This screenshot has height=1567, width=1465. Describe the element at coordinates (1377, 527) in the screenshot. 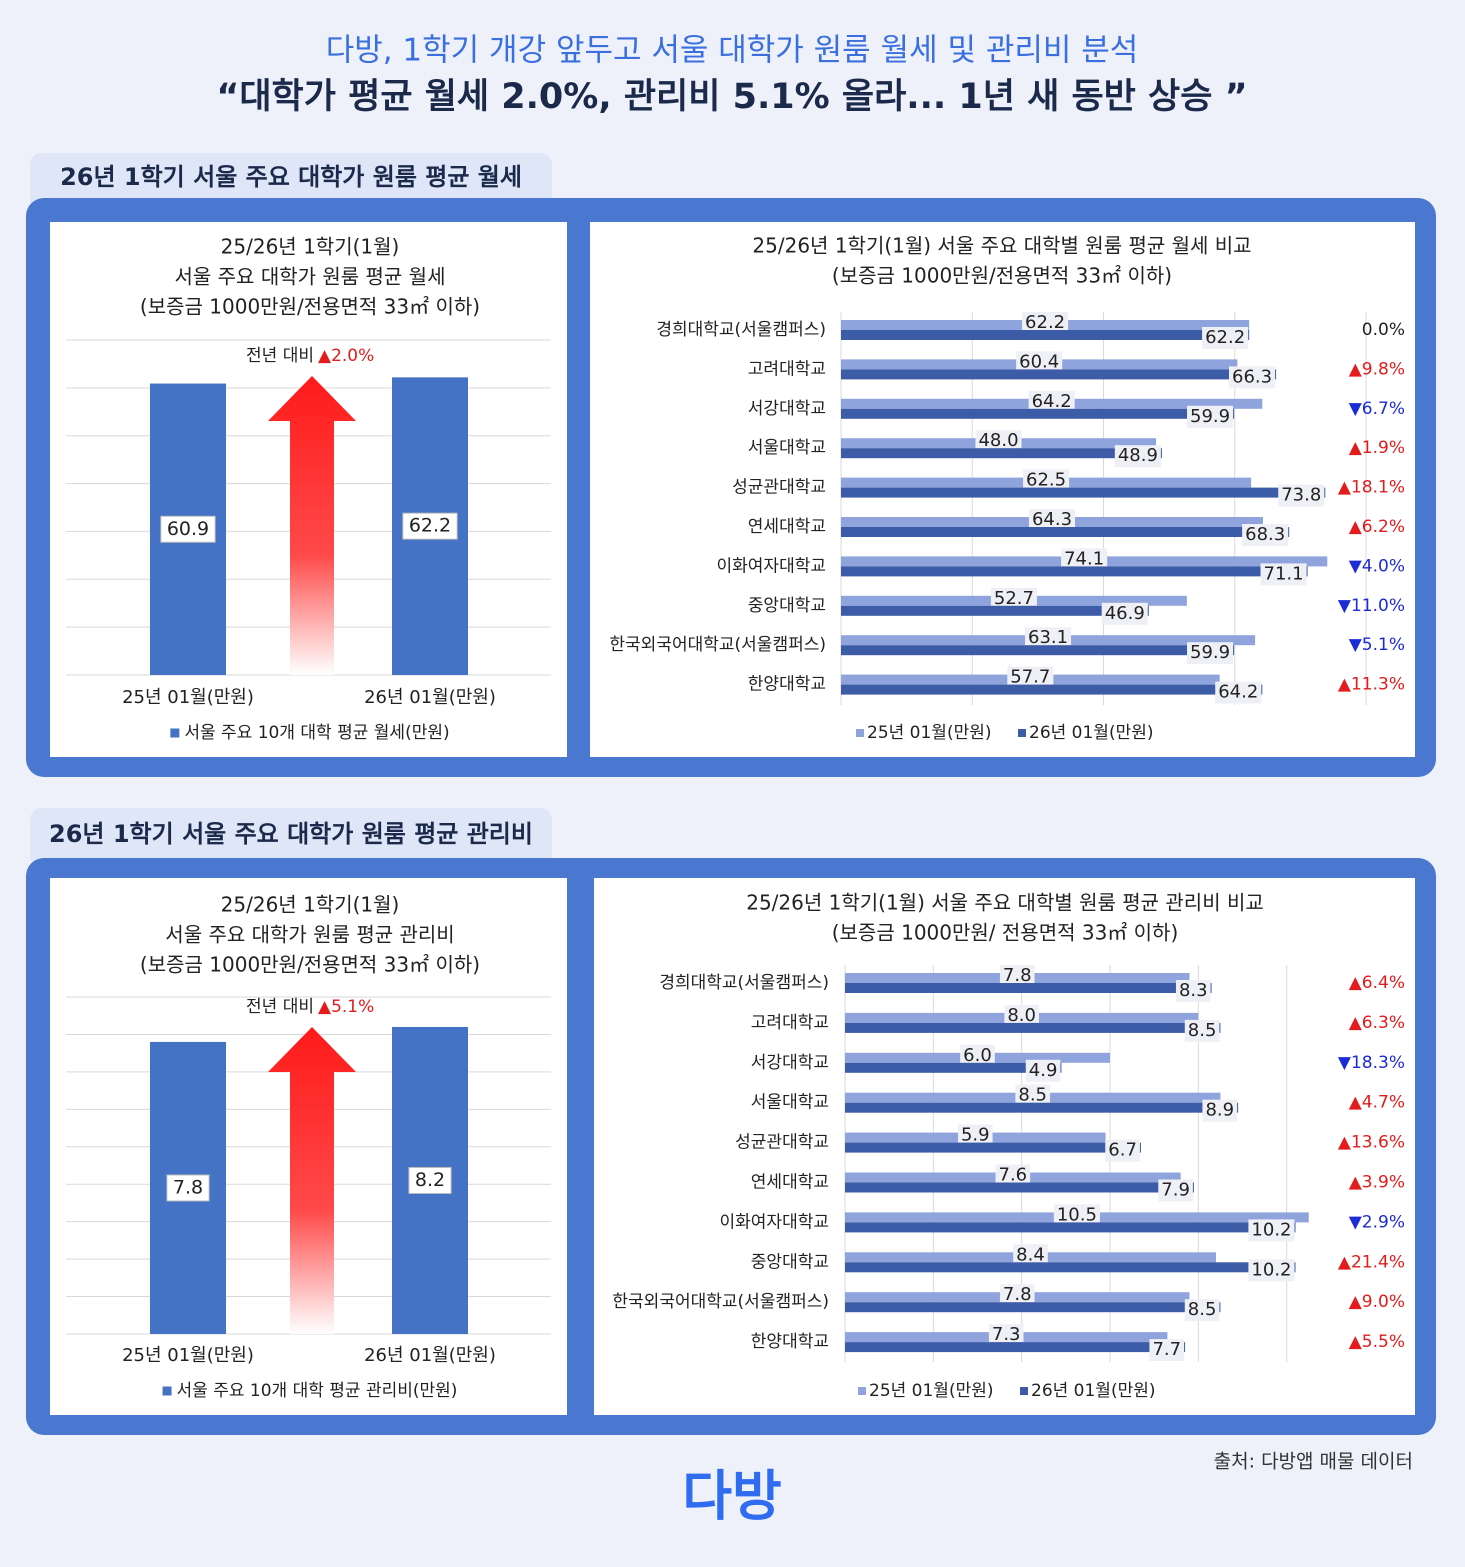

I see `change-label: ▲6.2%` at that location.